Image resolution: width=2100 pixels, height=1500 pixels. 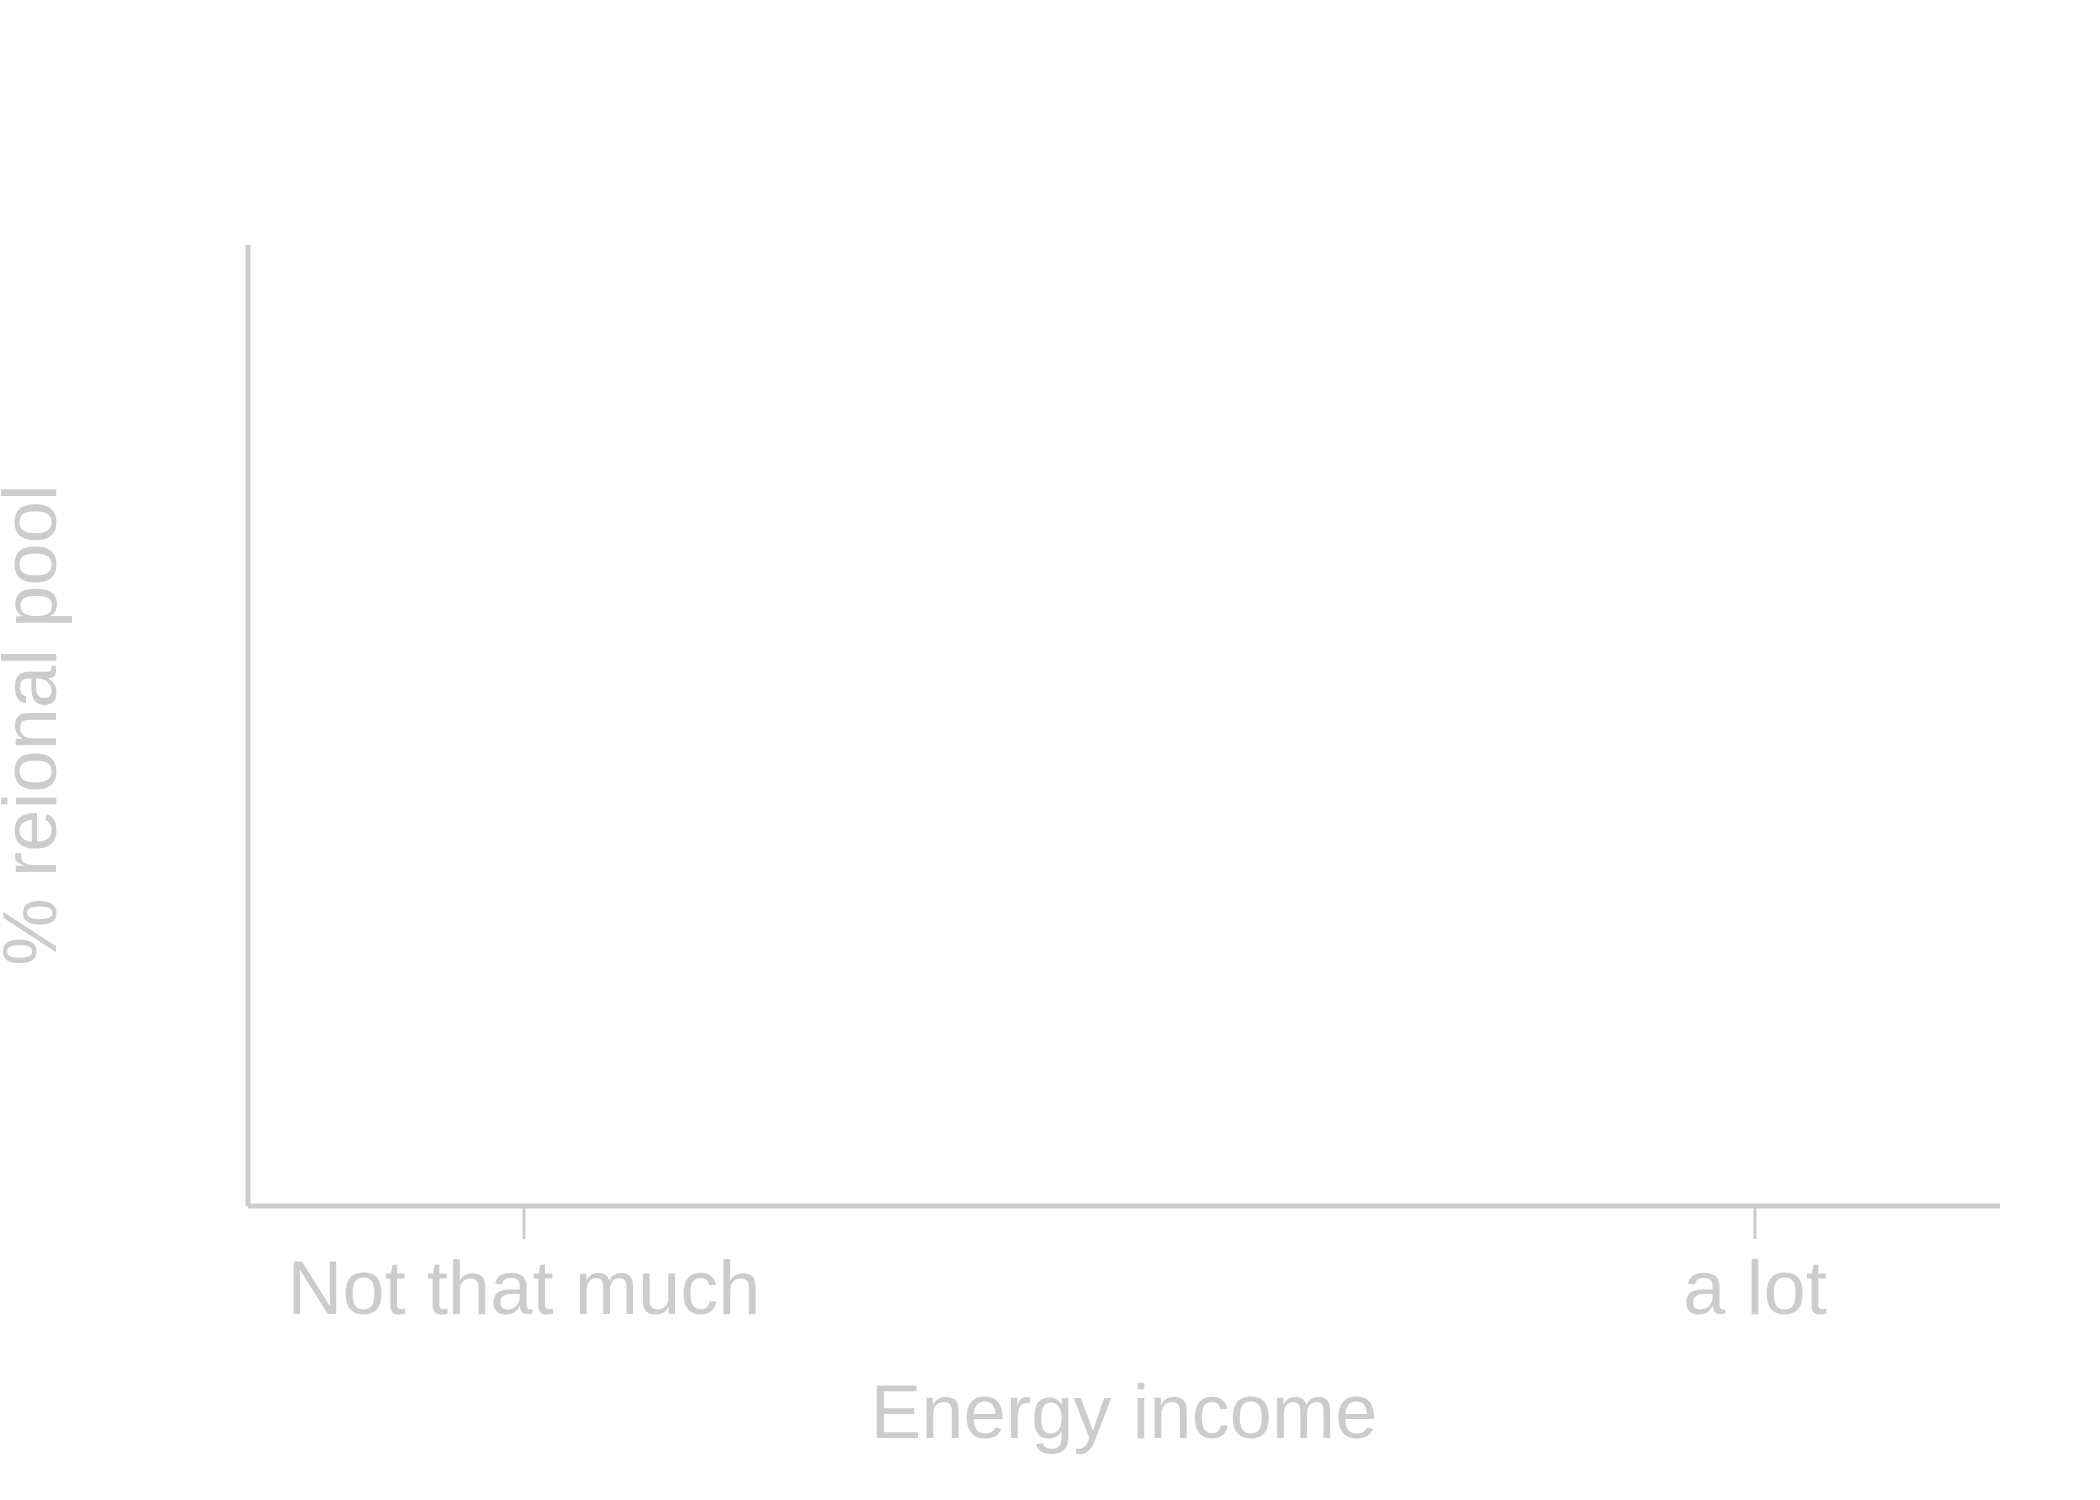 I want to click on x-axis-label: Energy income, so click(x=1124, y=1412).